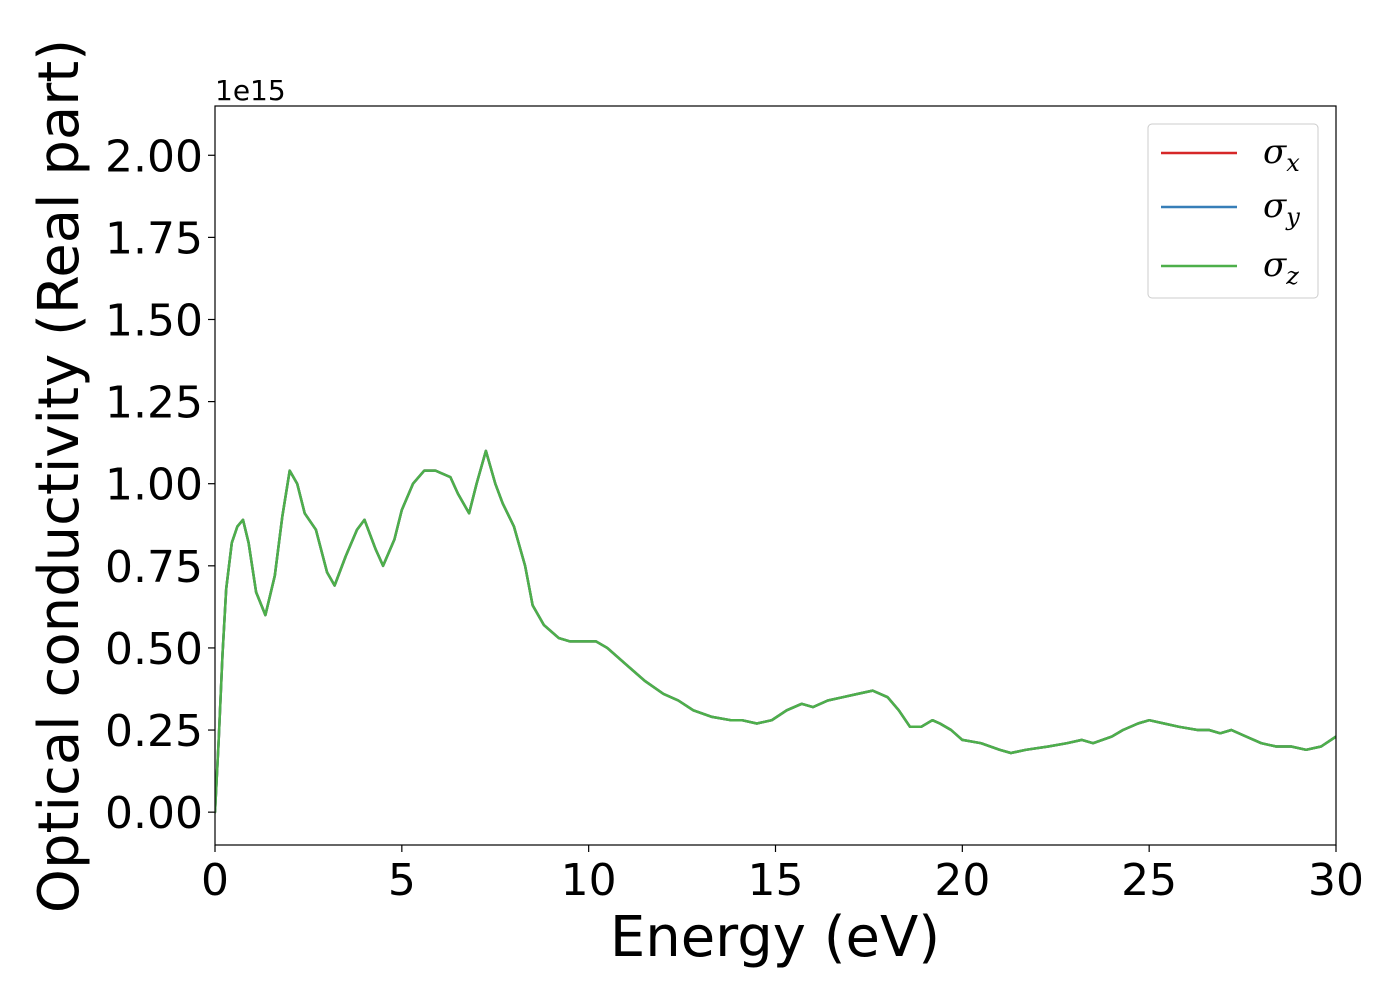  Describe the element at coordinates (154, 403) in the screenshot. I see `y-tick-label: 1.25` at that location.